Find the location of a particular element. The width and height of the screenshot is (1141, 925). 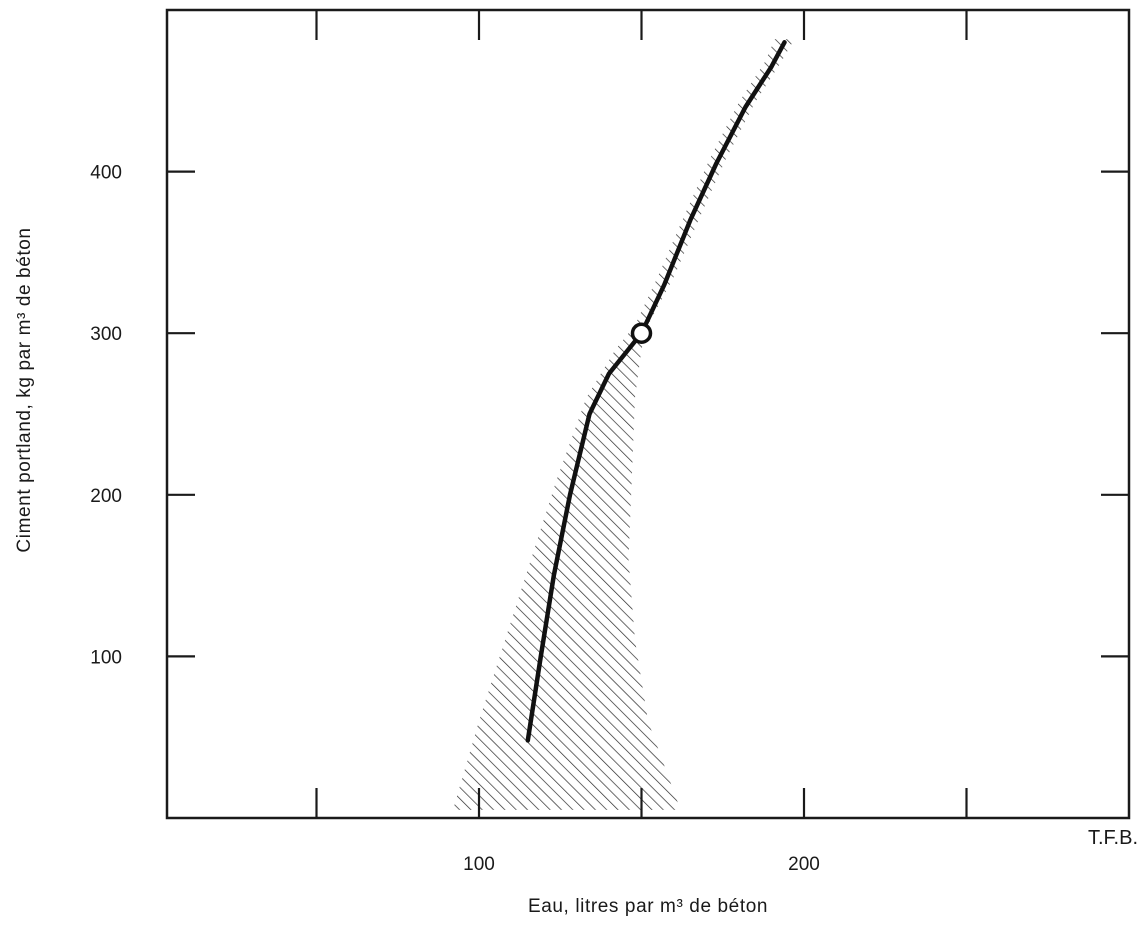

y-tick-label: 400 is located at coordinates (106, 173).